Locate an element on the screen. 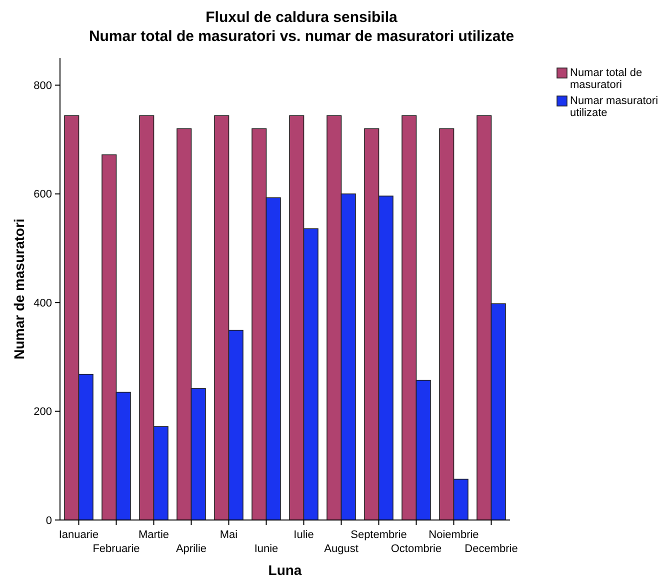 This screenshot has width=663, height=581. x-tick-label: Ianuarie is located at coordinates (78, 535).